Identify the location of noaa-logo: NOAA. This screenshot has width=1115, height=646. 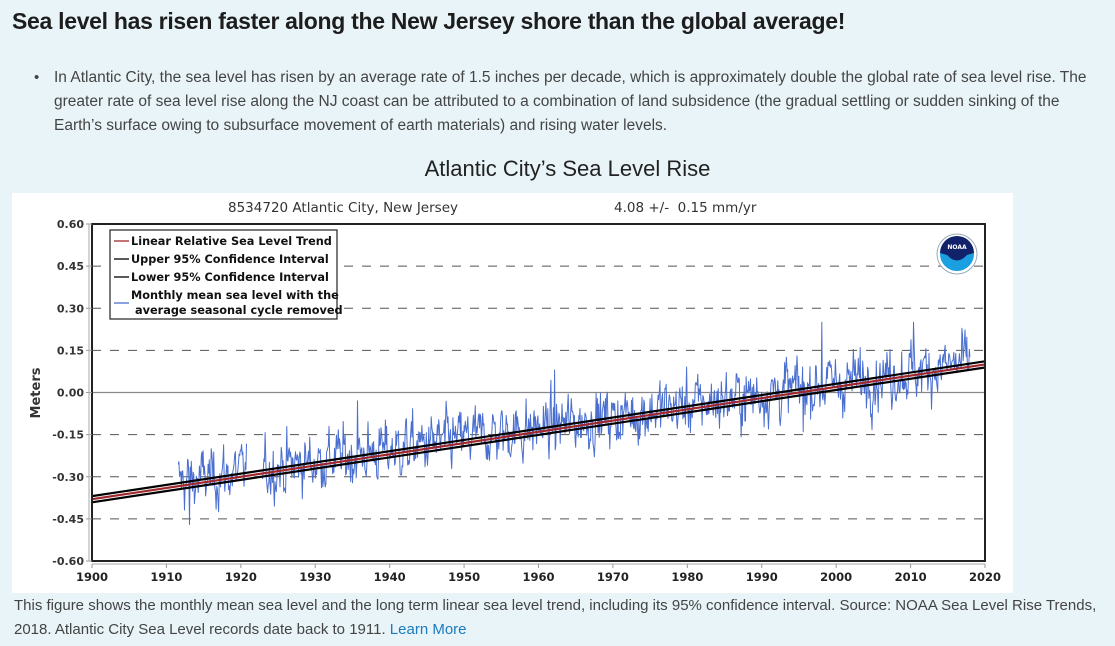
(957, 254).